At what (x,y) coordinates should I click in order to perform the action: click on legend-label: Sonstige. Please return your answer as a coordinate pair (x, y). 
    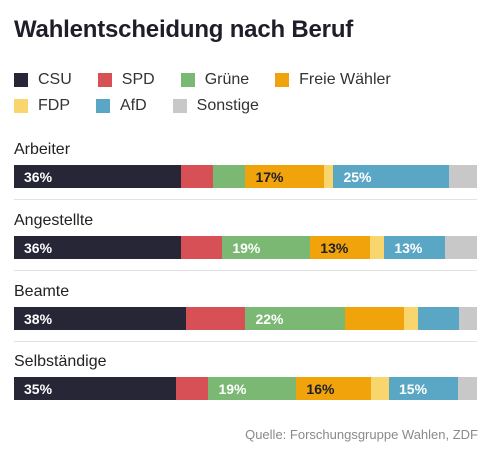
    Looking at the image, I should click on (227, 105).